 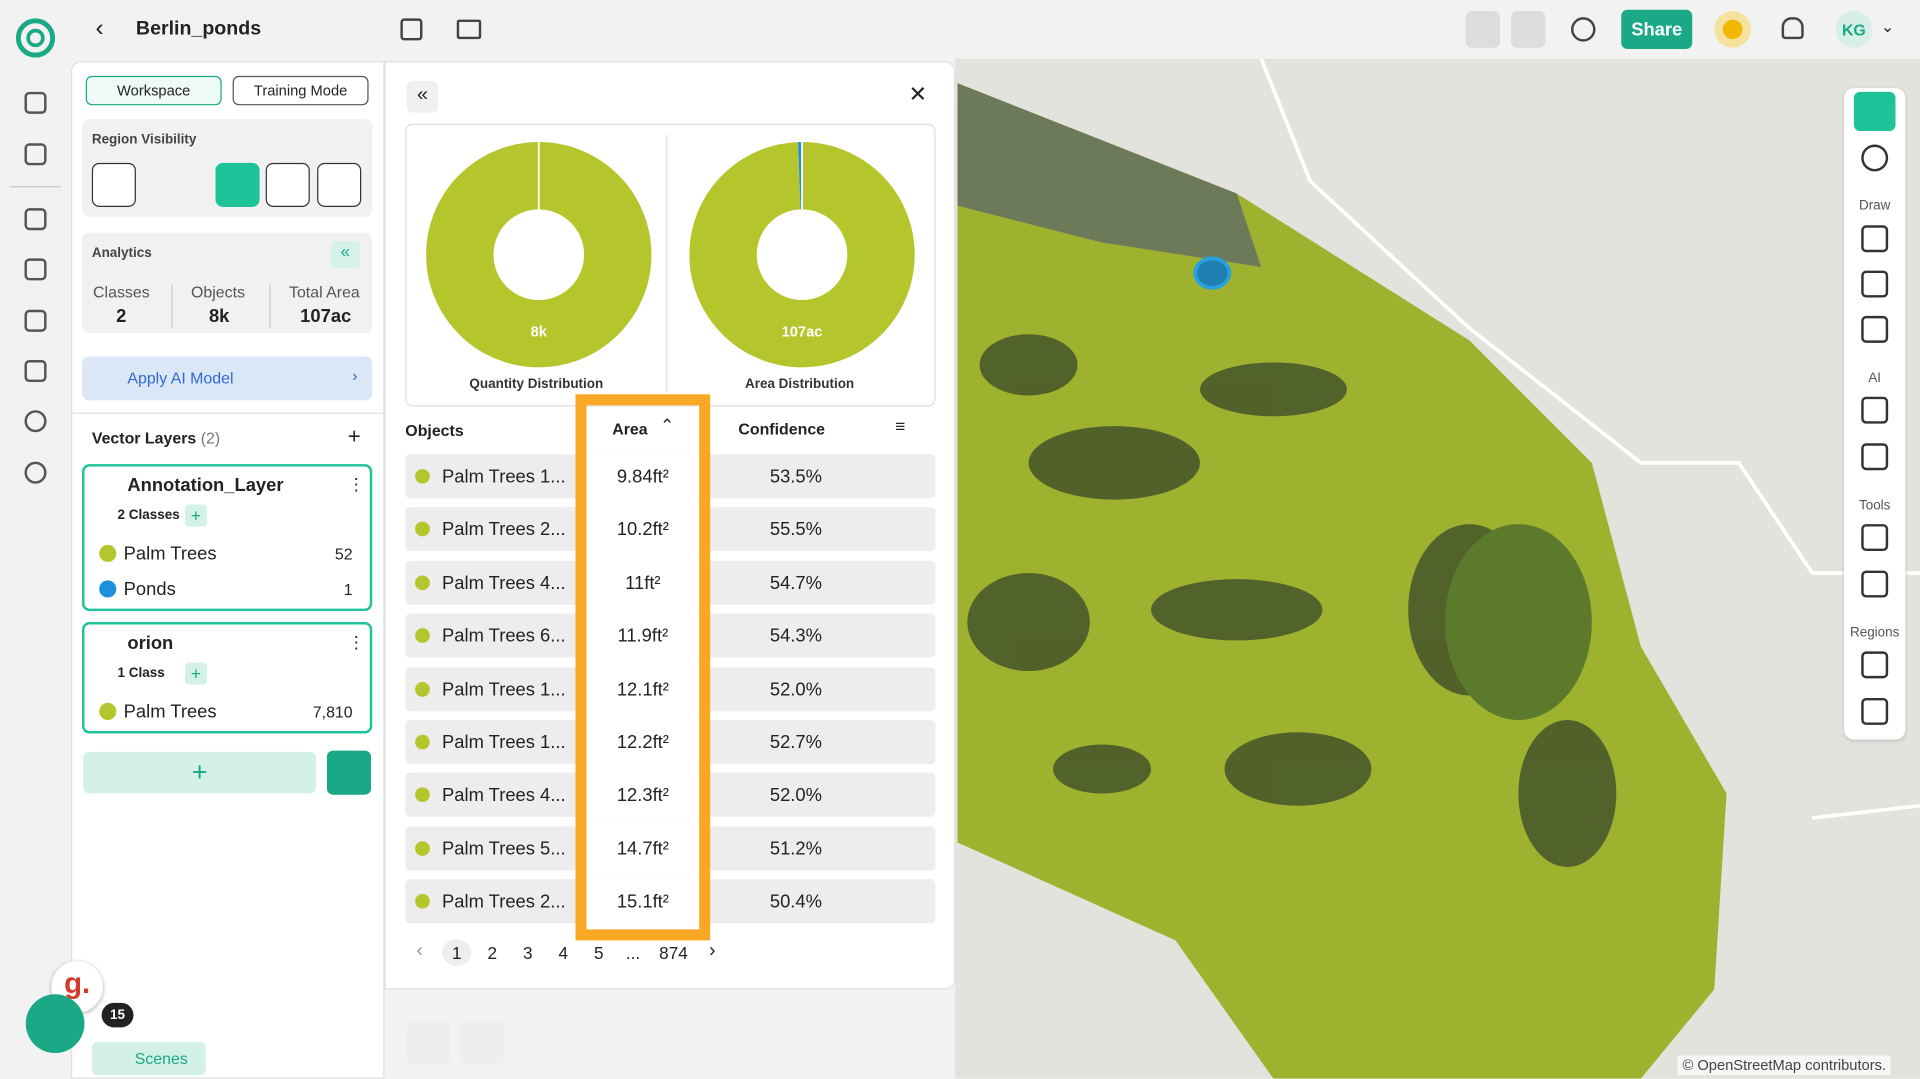 I want to click on globe-icon, so click(x=35, y=472).